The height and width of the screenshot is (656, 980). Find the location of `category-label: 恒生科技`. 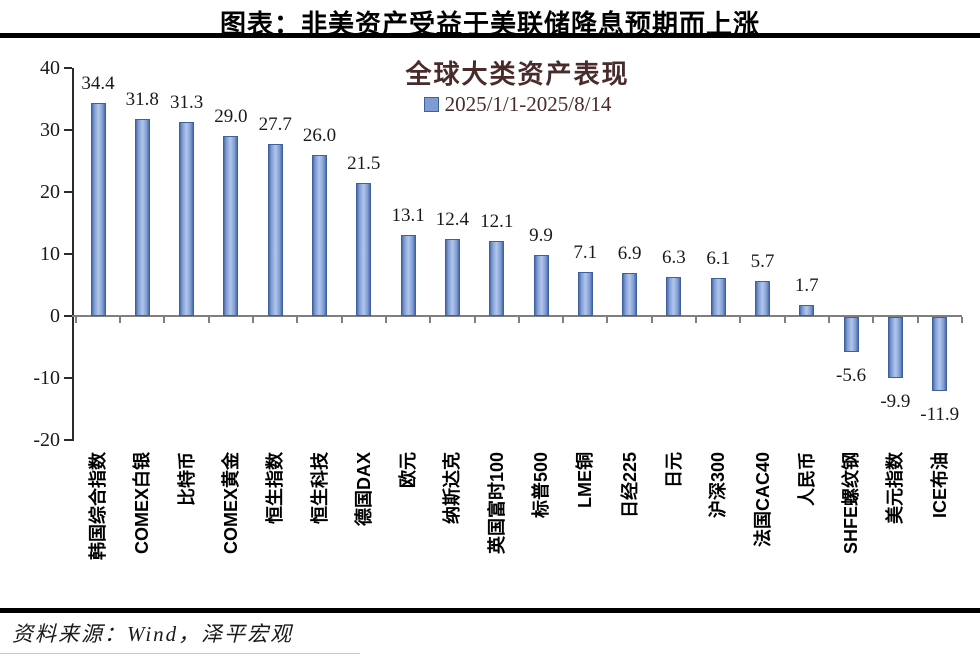

category-label: 恒生科技 is located at coordinates (319, 488).